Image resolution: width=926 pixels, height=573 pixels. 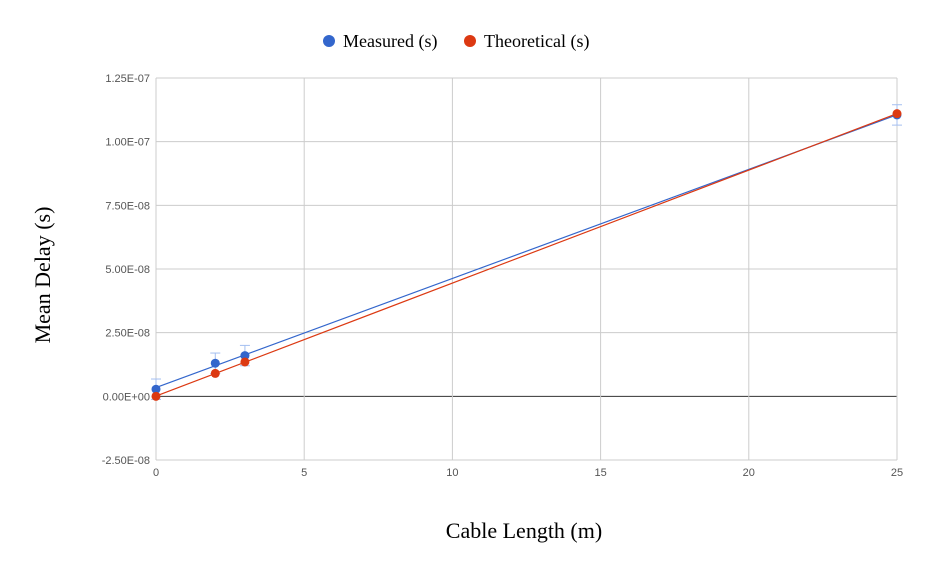 I want to click on x-tick-label: 15, so click(x=600, y=473).